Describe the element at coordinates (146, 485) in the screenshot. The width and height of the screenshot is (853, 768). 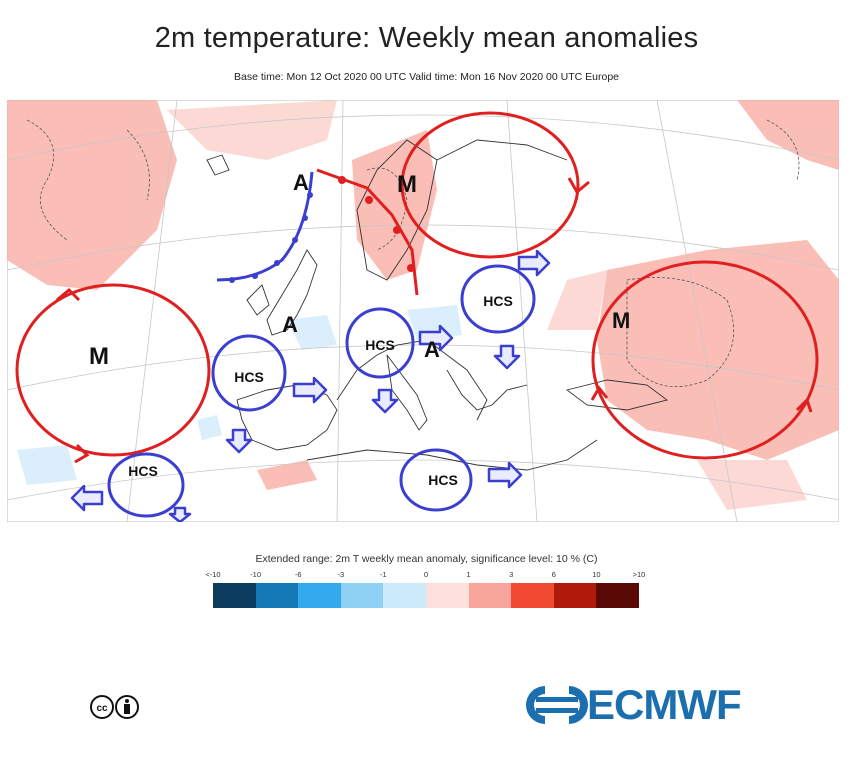
I see `hcs-circle-iberia` at that location.